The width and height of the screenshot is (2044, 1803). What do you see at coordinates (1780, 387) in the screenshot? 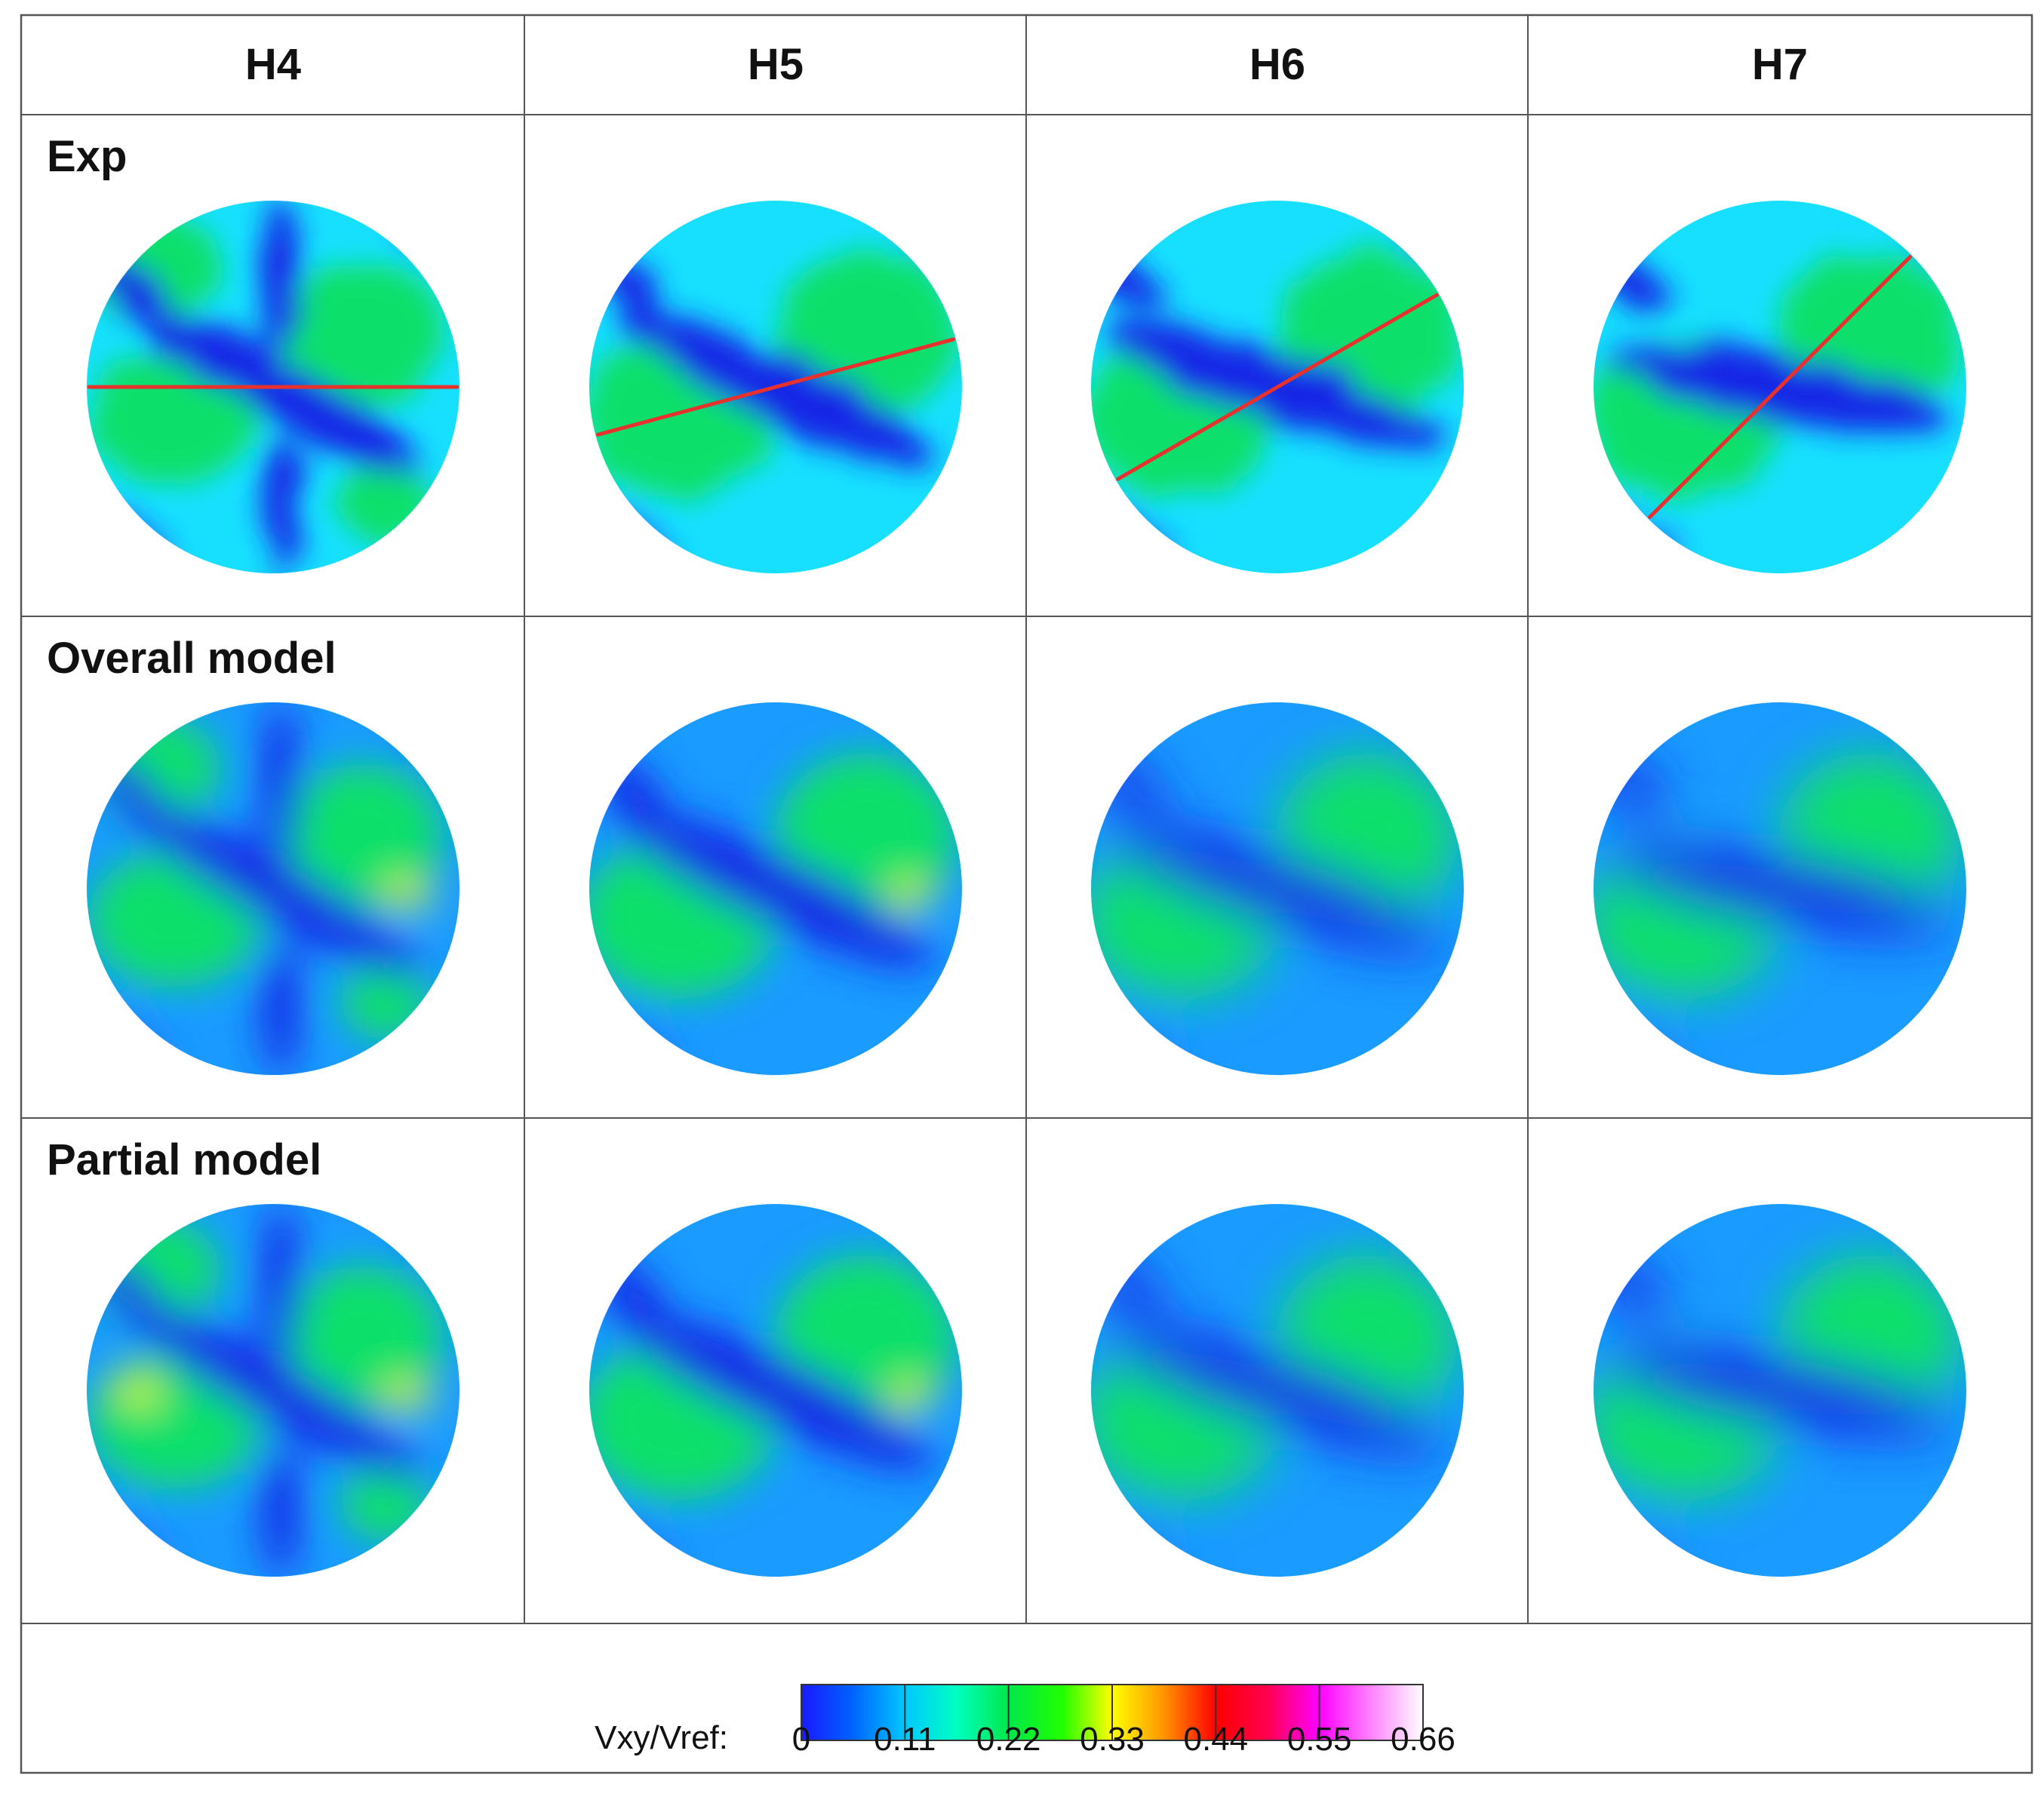
I see `profile-line-h7` at bounding box center [1780, 387].